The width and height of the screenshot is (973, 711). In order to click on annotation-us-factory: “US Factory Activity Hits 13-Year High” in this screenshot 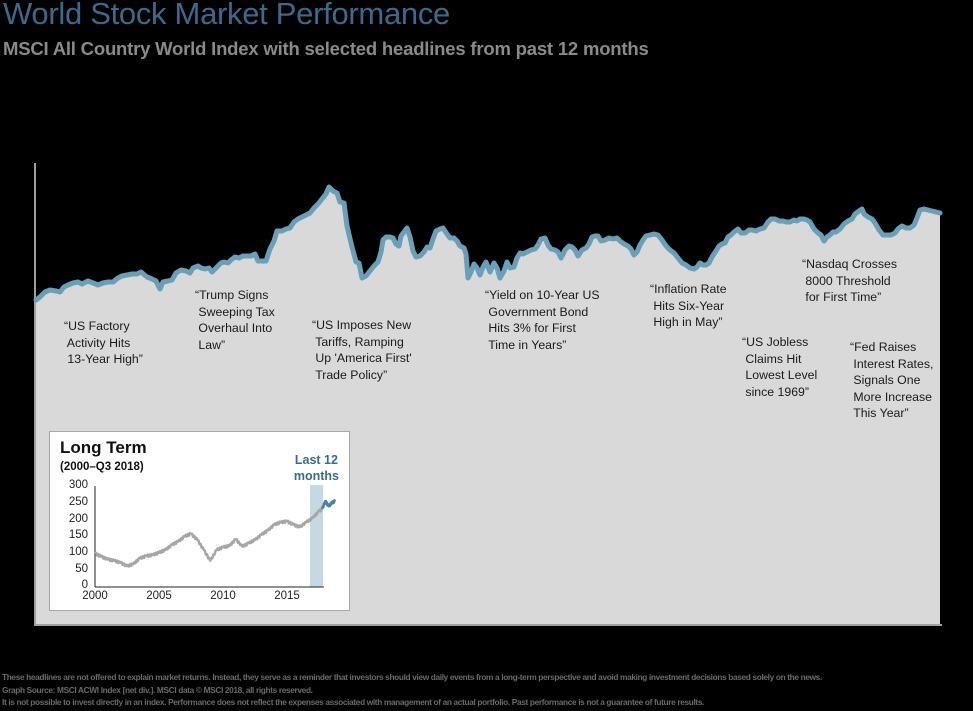, I will do `click(103, 343)`.